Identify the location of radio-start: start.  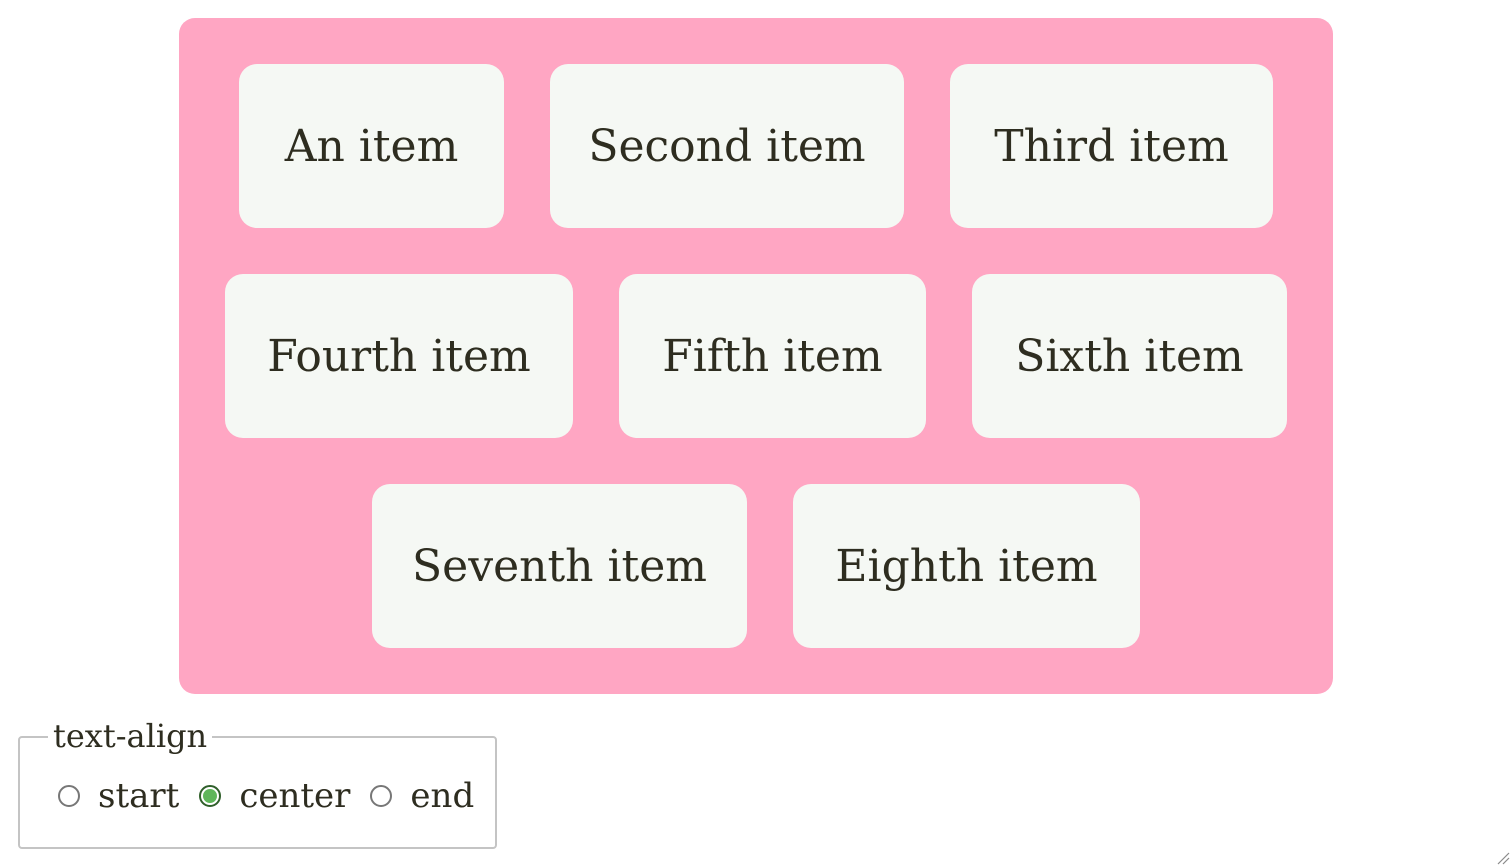
(118, 796).